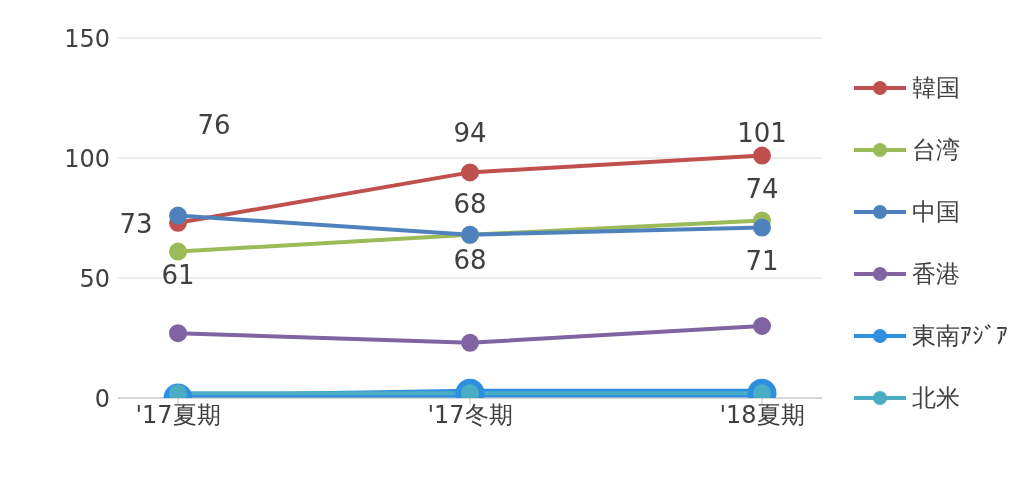 This screenshot has width=1036, height=485. What do you see at coordinates (214, 124) in the screenshot?
I see `data-label: 76` at bounding box center [214, 124].